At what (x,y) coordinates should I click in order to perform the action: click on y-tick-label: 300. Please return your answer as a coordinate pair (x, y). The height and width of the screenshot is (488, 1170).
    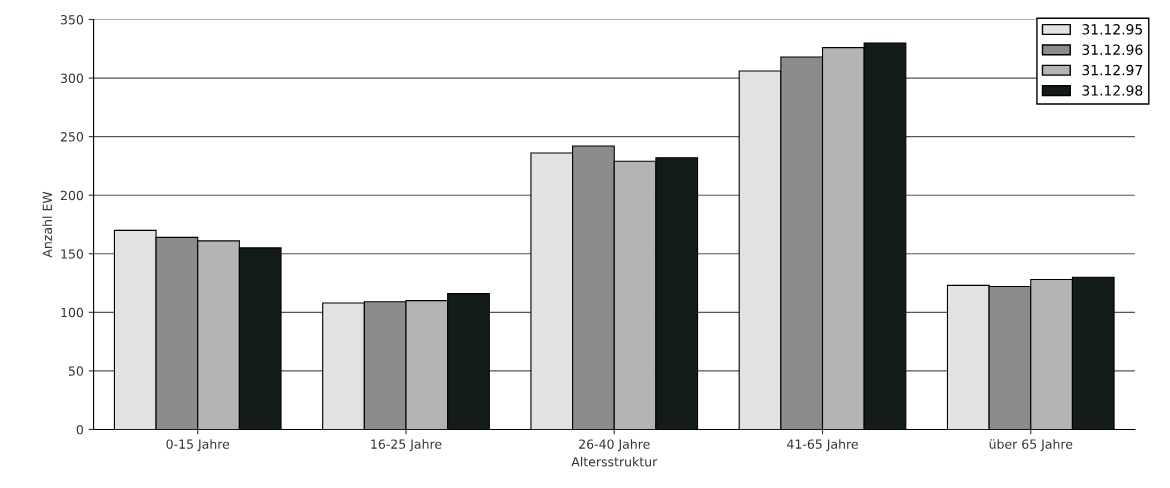
    Looking at the image, I should click on (72, 78).